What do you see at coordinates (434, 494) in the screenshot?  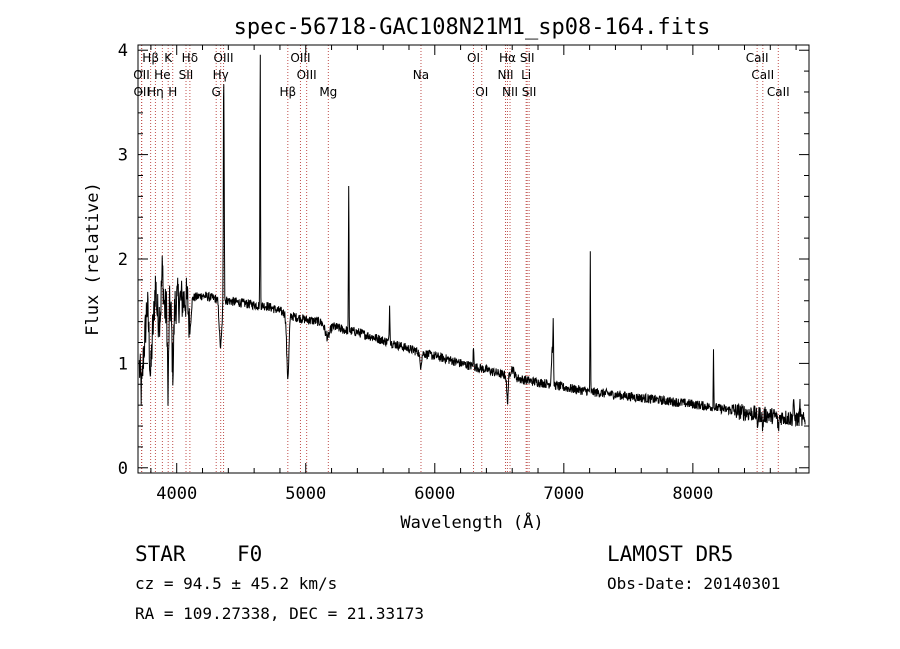 I see `x-tick-label: 6000` at bounding box center [434, 494].